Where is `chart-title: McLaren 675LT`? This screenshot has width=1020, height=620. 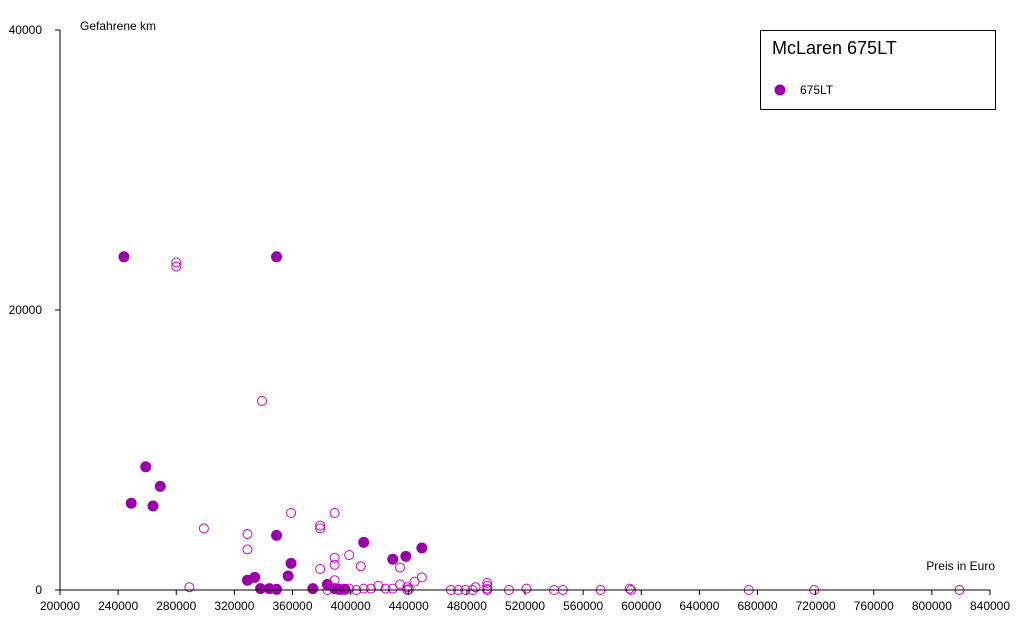
chart-title: McLaren 675LT is located at coordinates (834, 48).